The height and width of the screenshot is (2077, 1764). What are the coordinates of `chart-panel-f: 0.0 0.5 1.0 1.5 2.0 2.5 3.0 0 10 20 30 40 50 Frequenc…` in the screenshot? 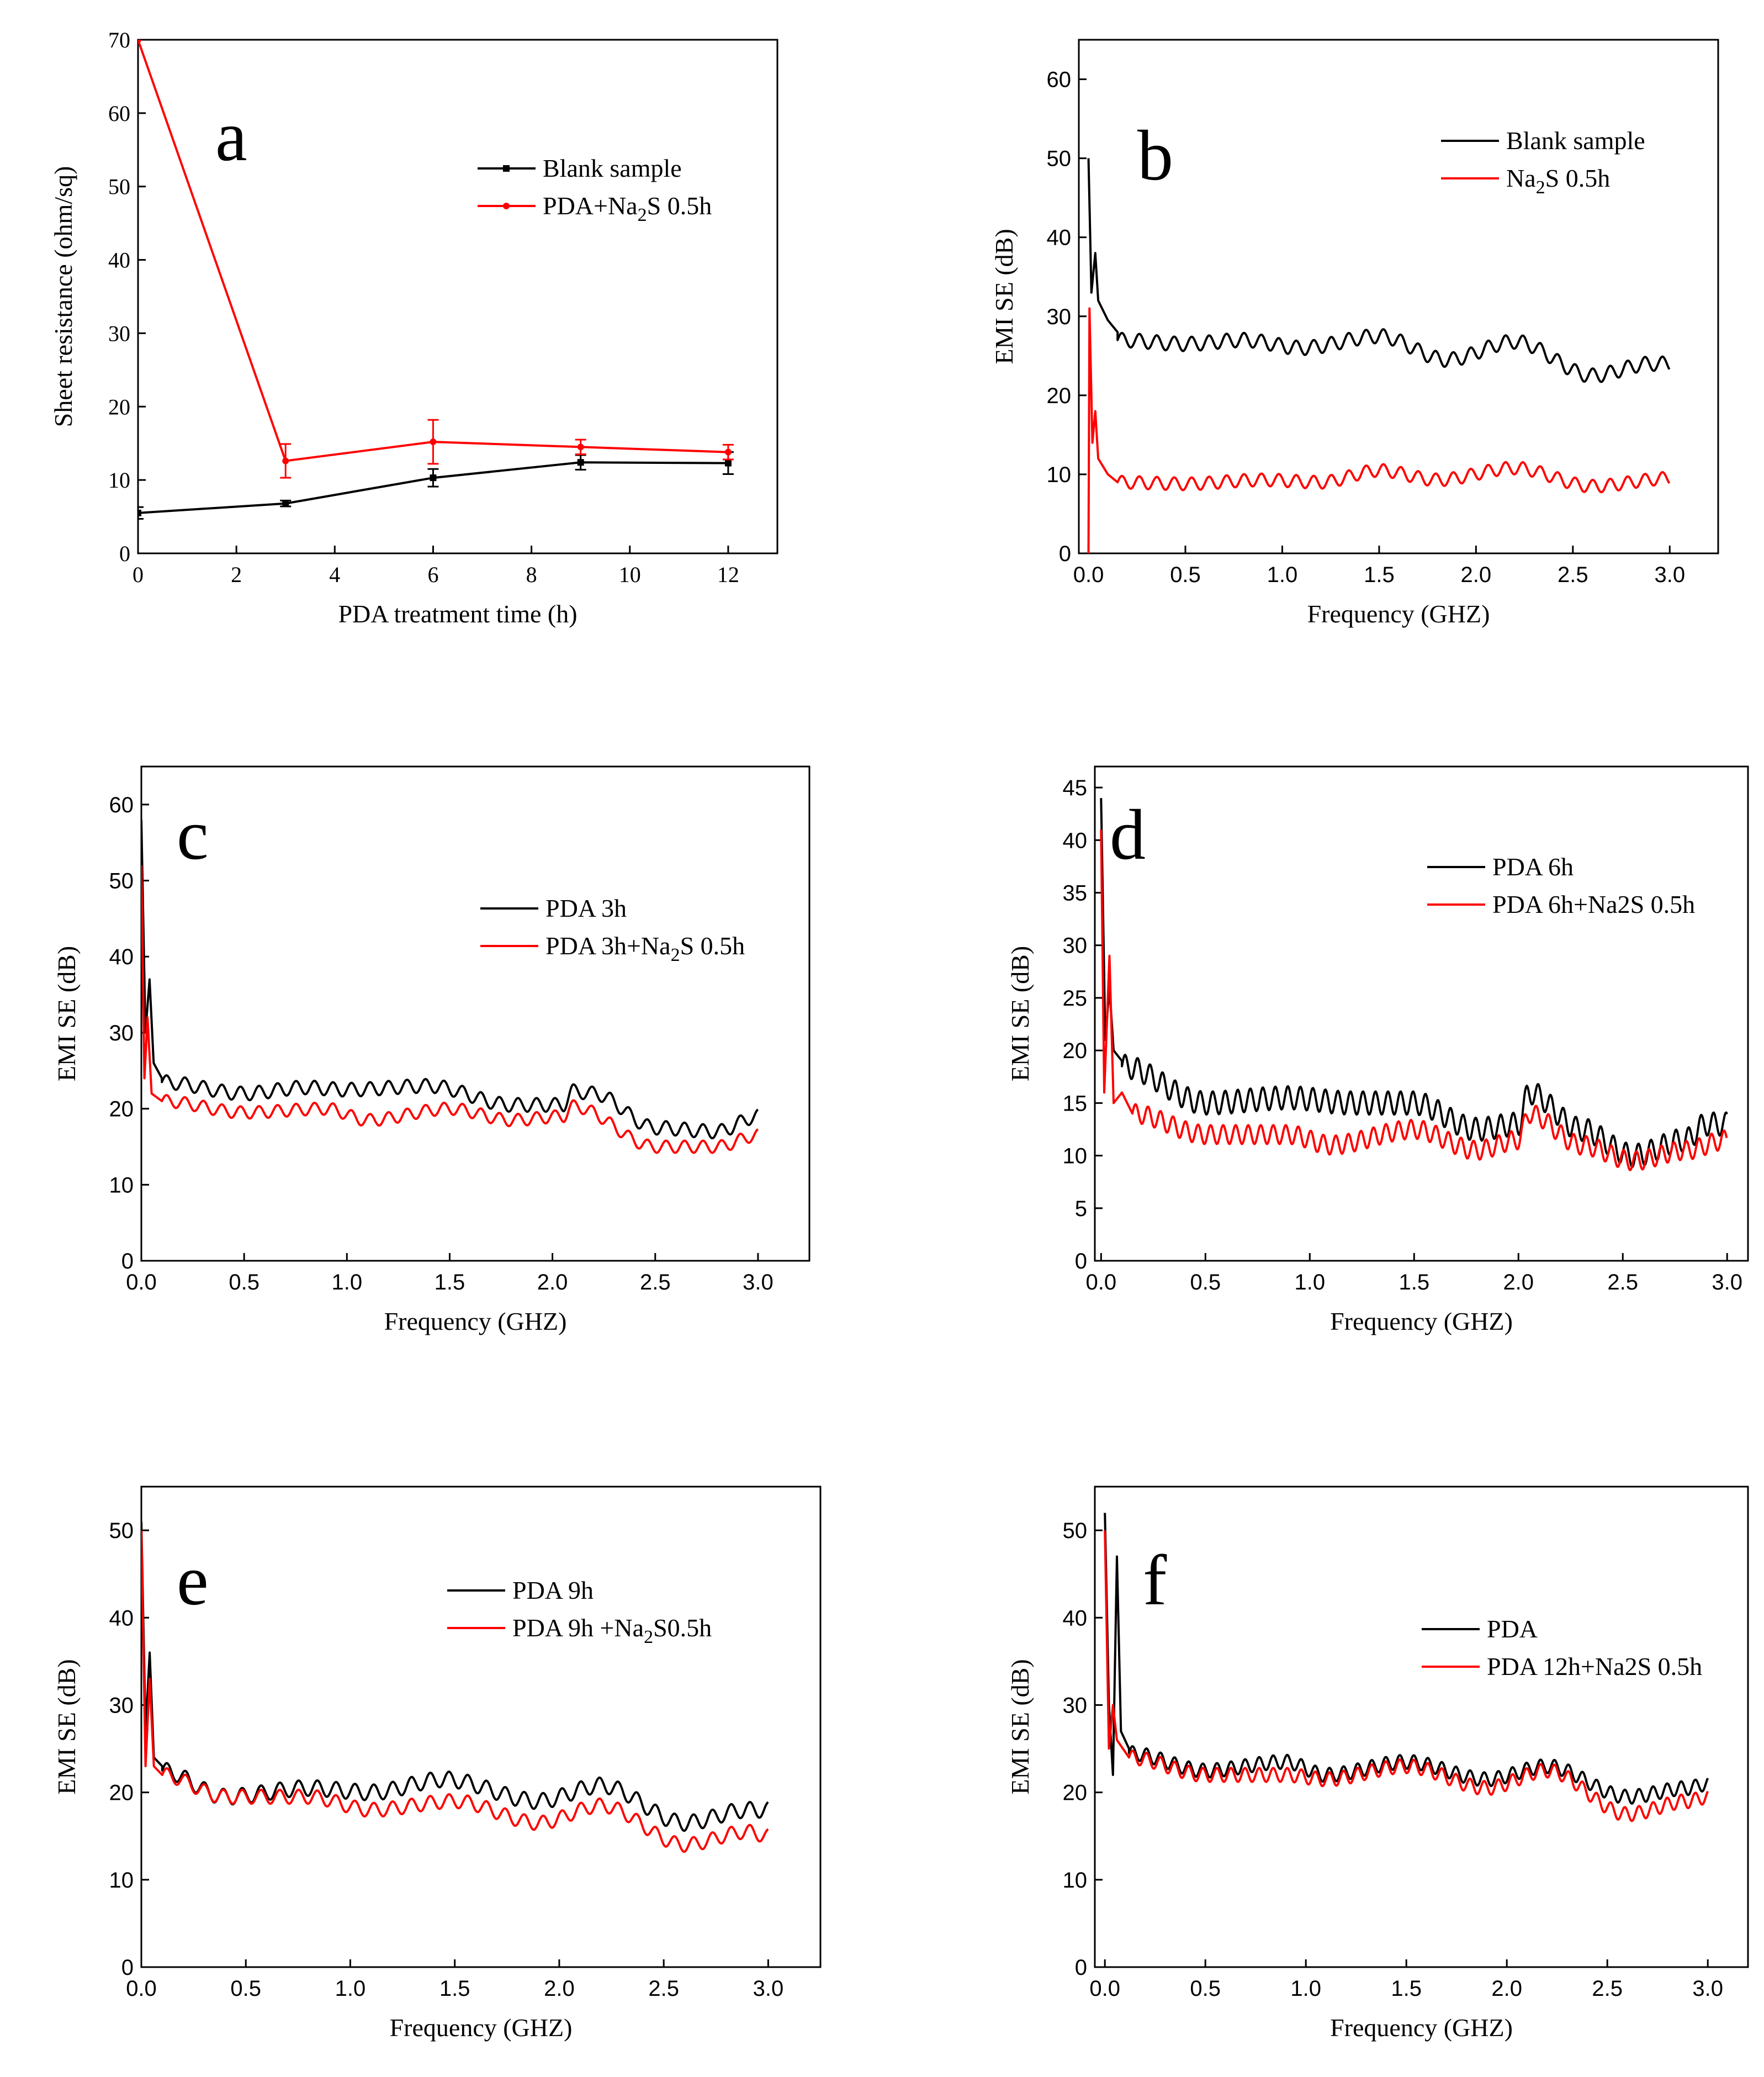 It's located at (1378, 1764).